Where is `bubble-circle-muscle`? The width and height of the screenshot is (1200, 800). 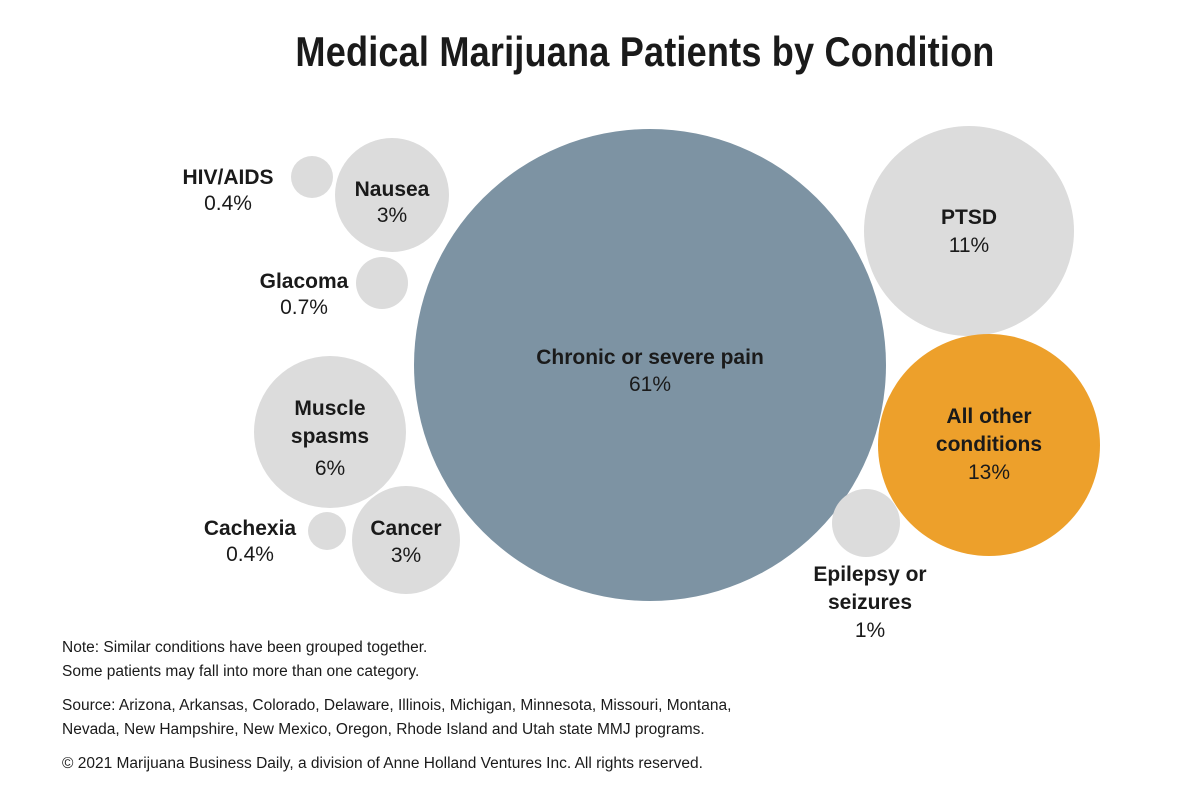 bubble-circle-muscle is located at coordinates (330, 432).